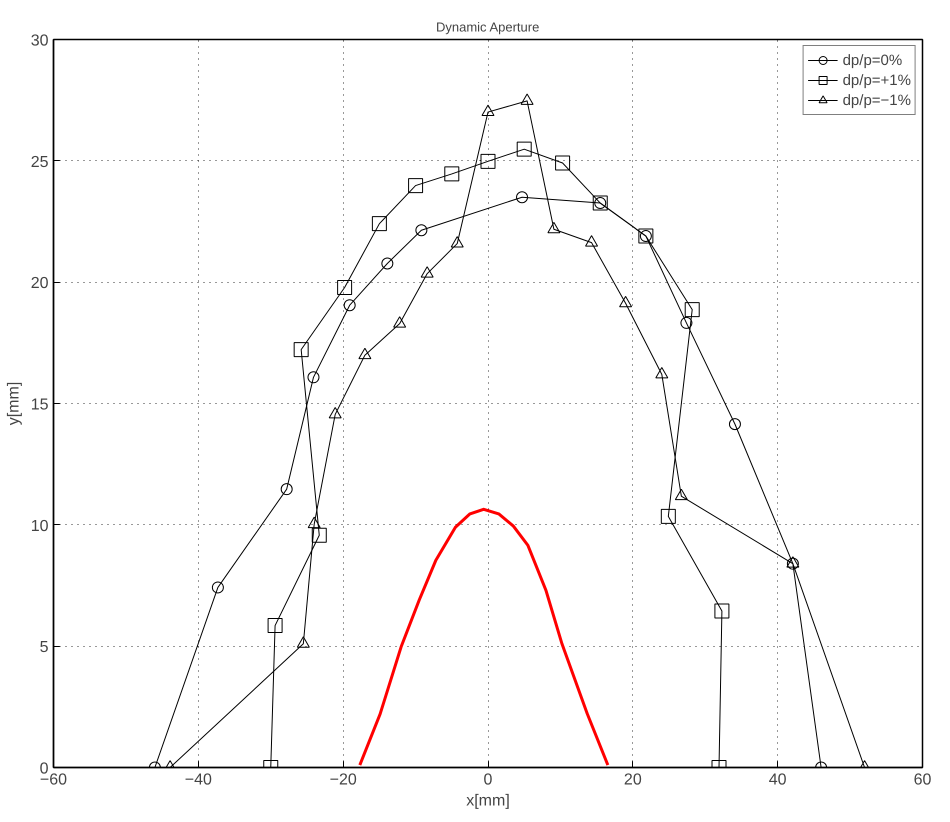  Describe the element at coordinates (343, 780) in the screenshot. I see `x-tick-label: −20` at that location.